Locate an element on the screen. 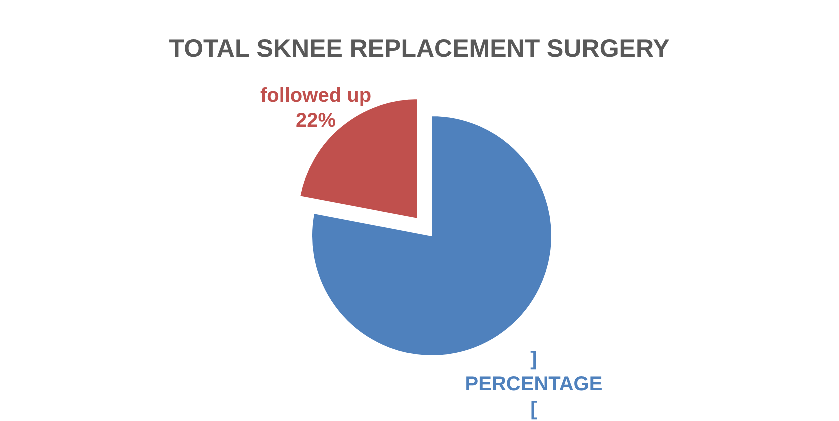 The image size is (839, 421). data-label: 22% is located at coordinates (316, 121).